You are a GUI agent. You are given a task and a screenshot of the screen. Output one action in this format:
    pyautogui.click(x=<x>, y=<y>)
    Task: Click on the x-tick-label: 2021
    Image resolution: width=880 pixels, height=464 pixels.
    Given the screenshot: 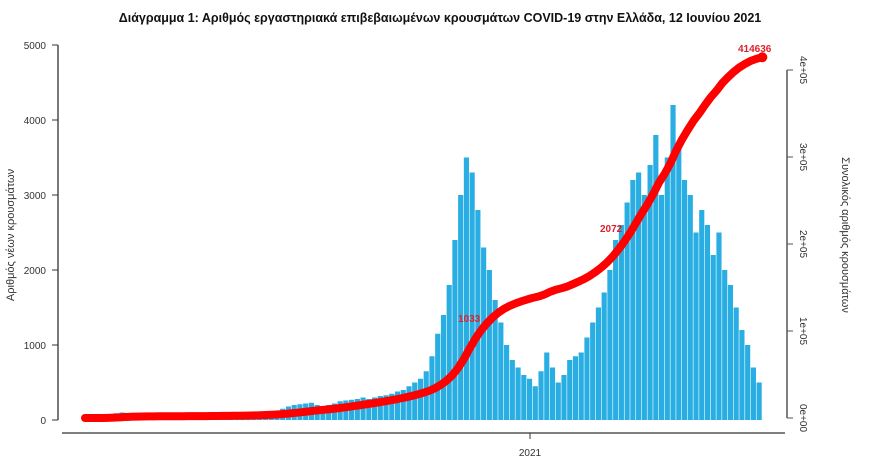 What is the action you would take?
    pyautogui.click(x=530, y=453)
    